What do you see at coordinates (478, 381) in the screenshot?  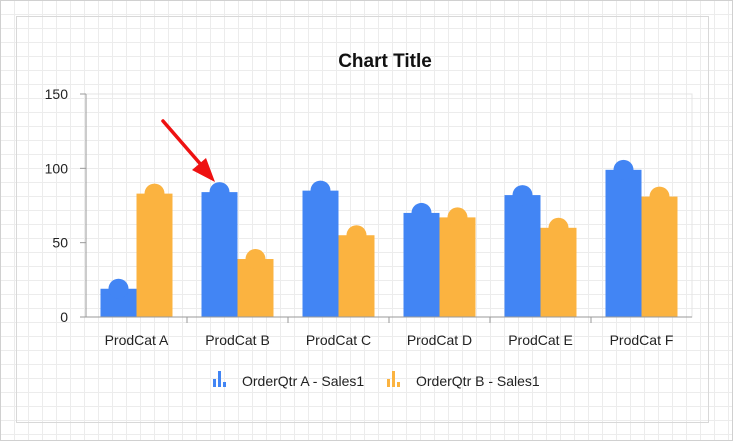 I see `legend-label: OrderQtr B - Sales1` at bounding box center [478, 381].